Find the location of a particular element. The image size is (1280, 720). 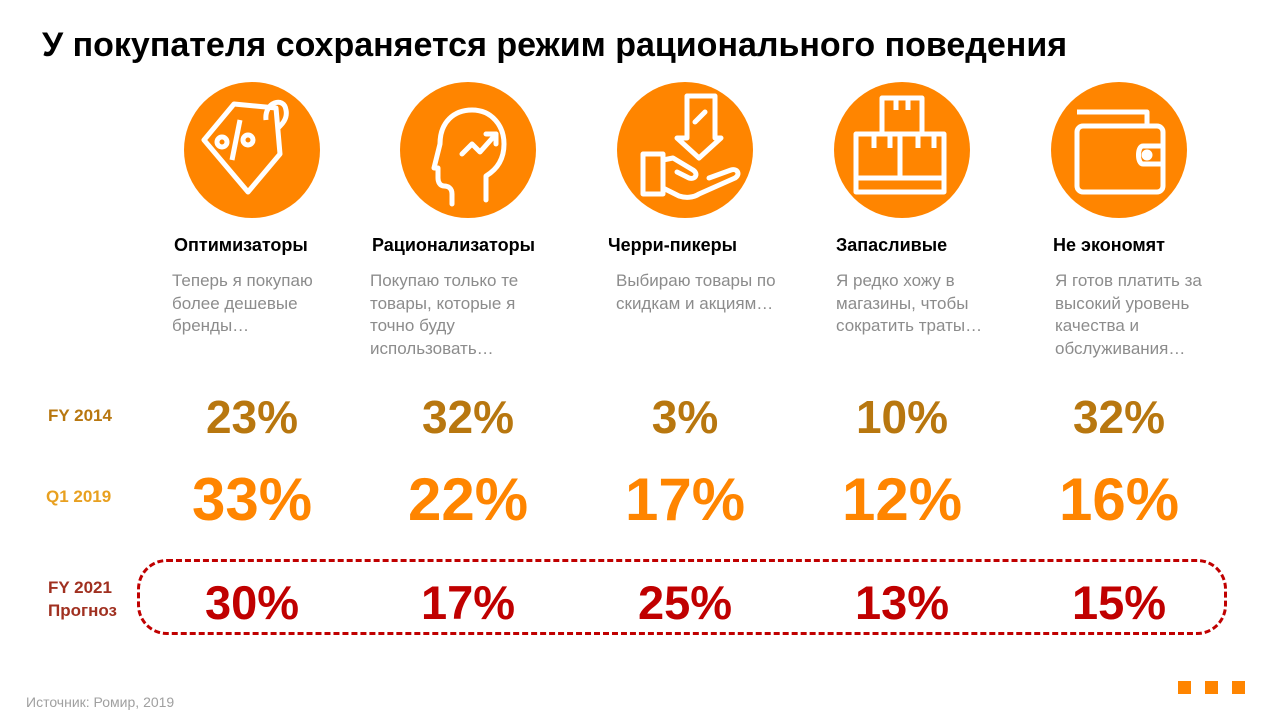

value-row2-col5: 16% is located at coordinates (1119, 499).